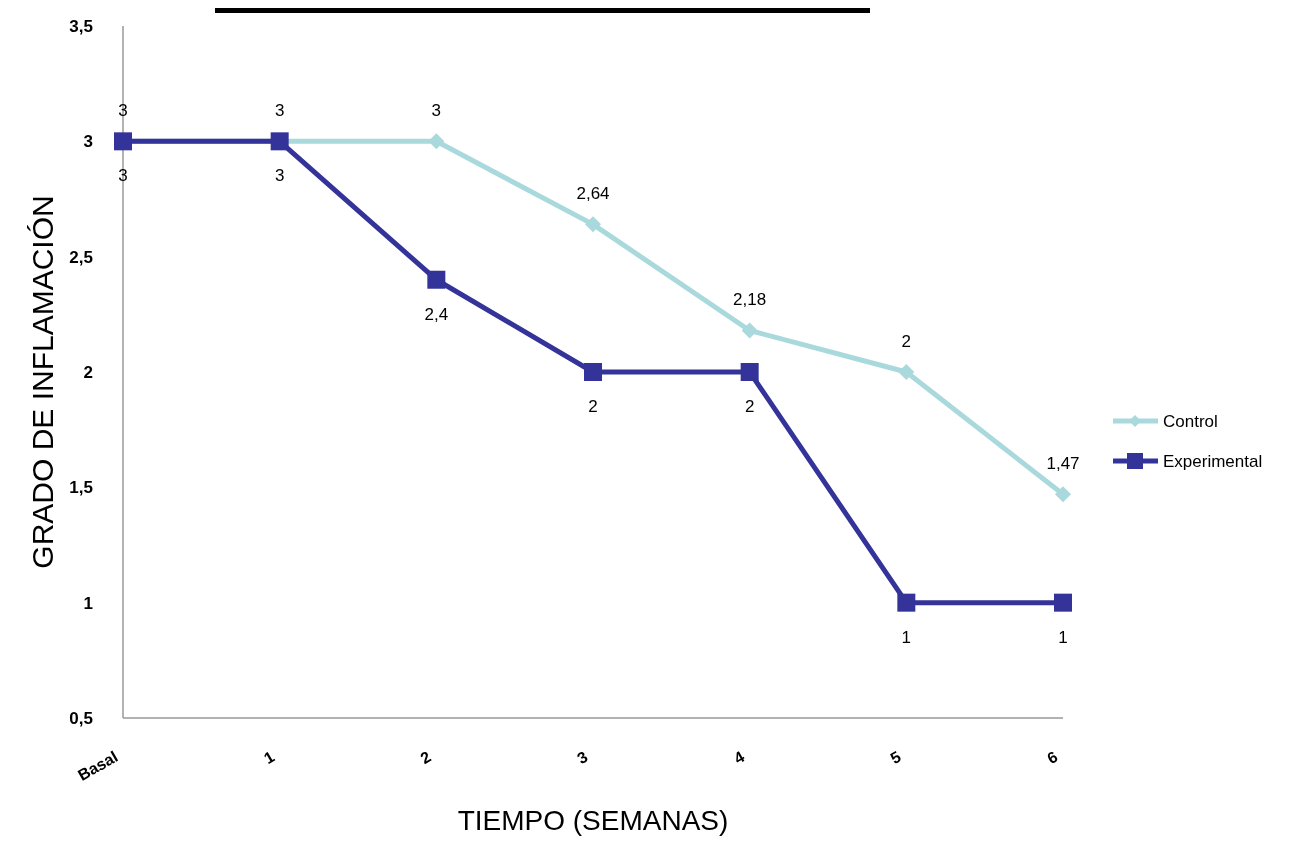 Image resolution: width=1295 pixels, height=842 pixels. What do you see at coordinates (1190, 421) in the screenshot?
I see `legend-label: Control` at bounding box center [1190, 421].